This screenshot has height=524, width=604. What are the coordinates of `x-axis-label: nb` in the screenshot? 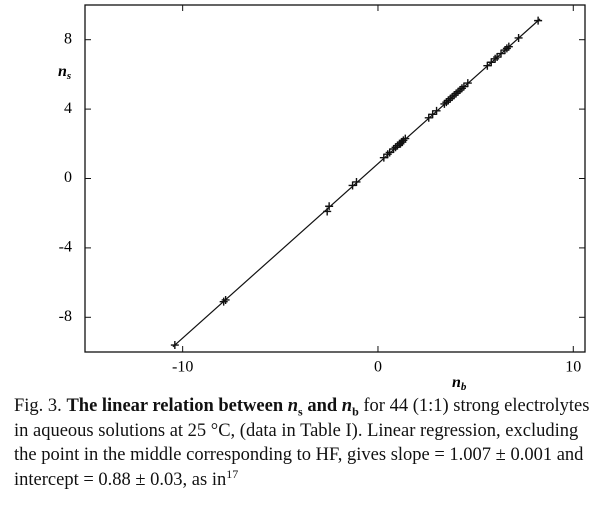 It's located at (459, 383).